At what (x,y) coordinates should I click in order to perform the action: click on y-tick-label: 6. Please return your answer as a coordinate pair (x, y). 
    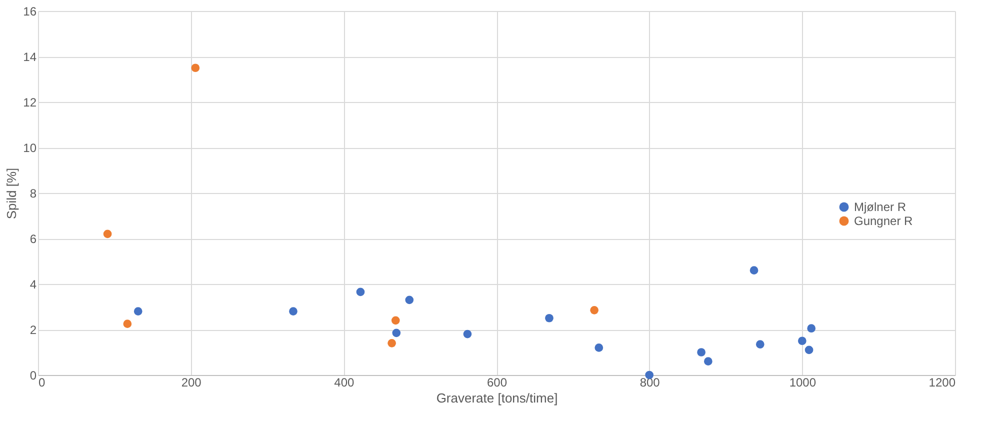
    Looking at the image, I should click on (33, 239).